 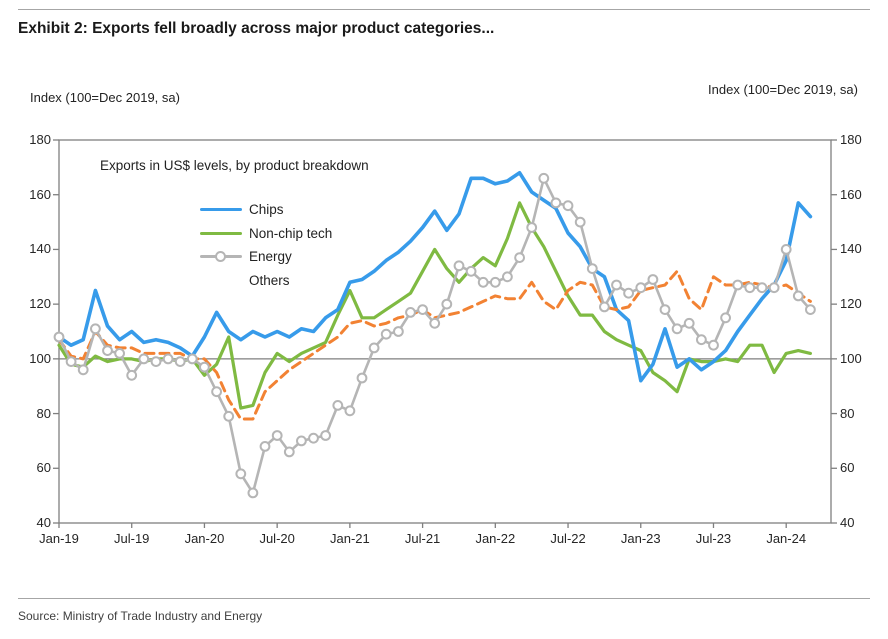 I want to click on y-tick-label-left: 120, so click(x=40, y=304).